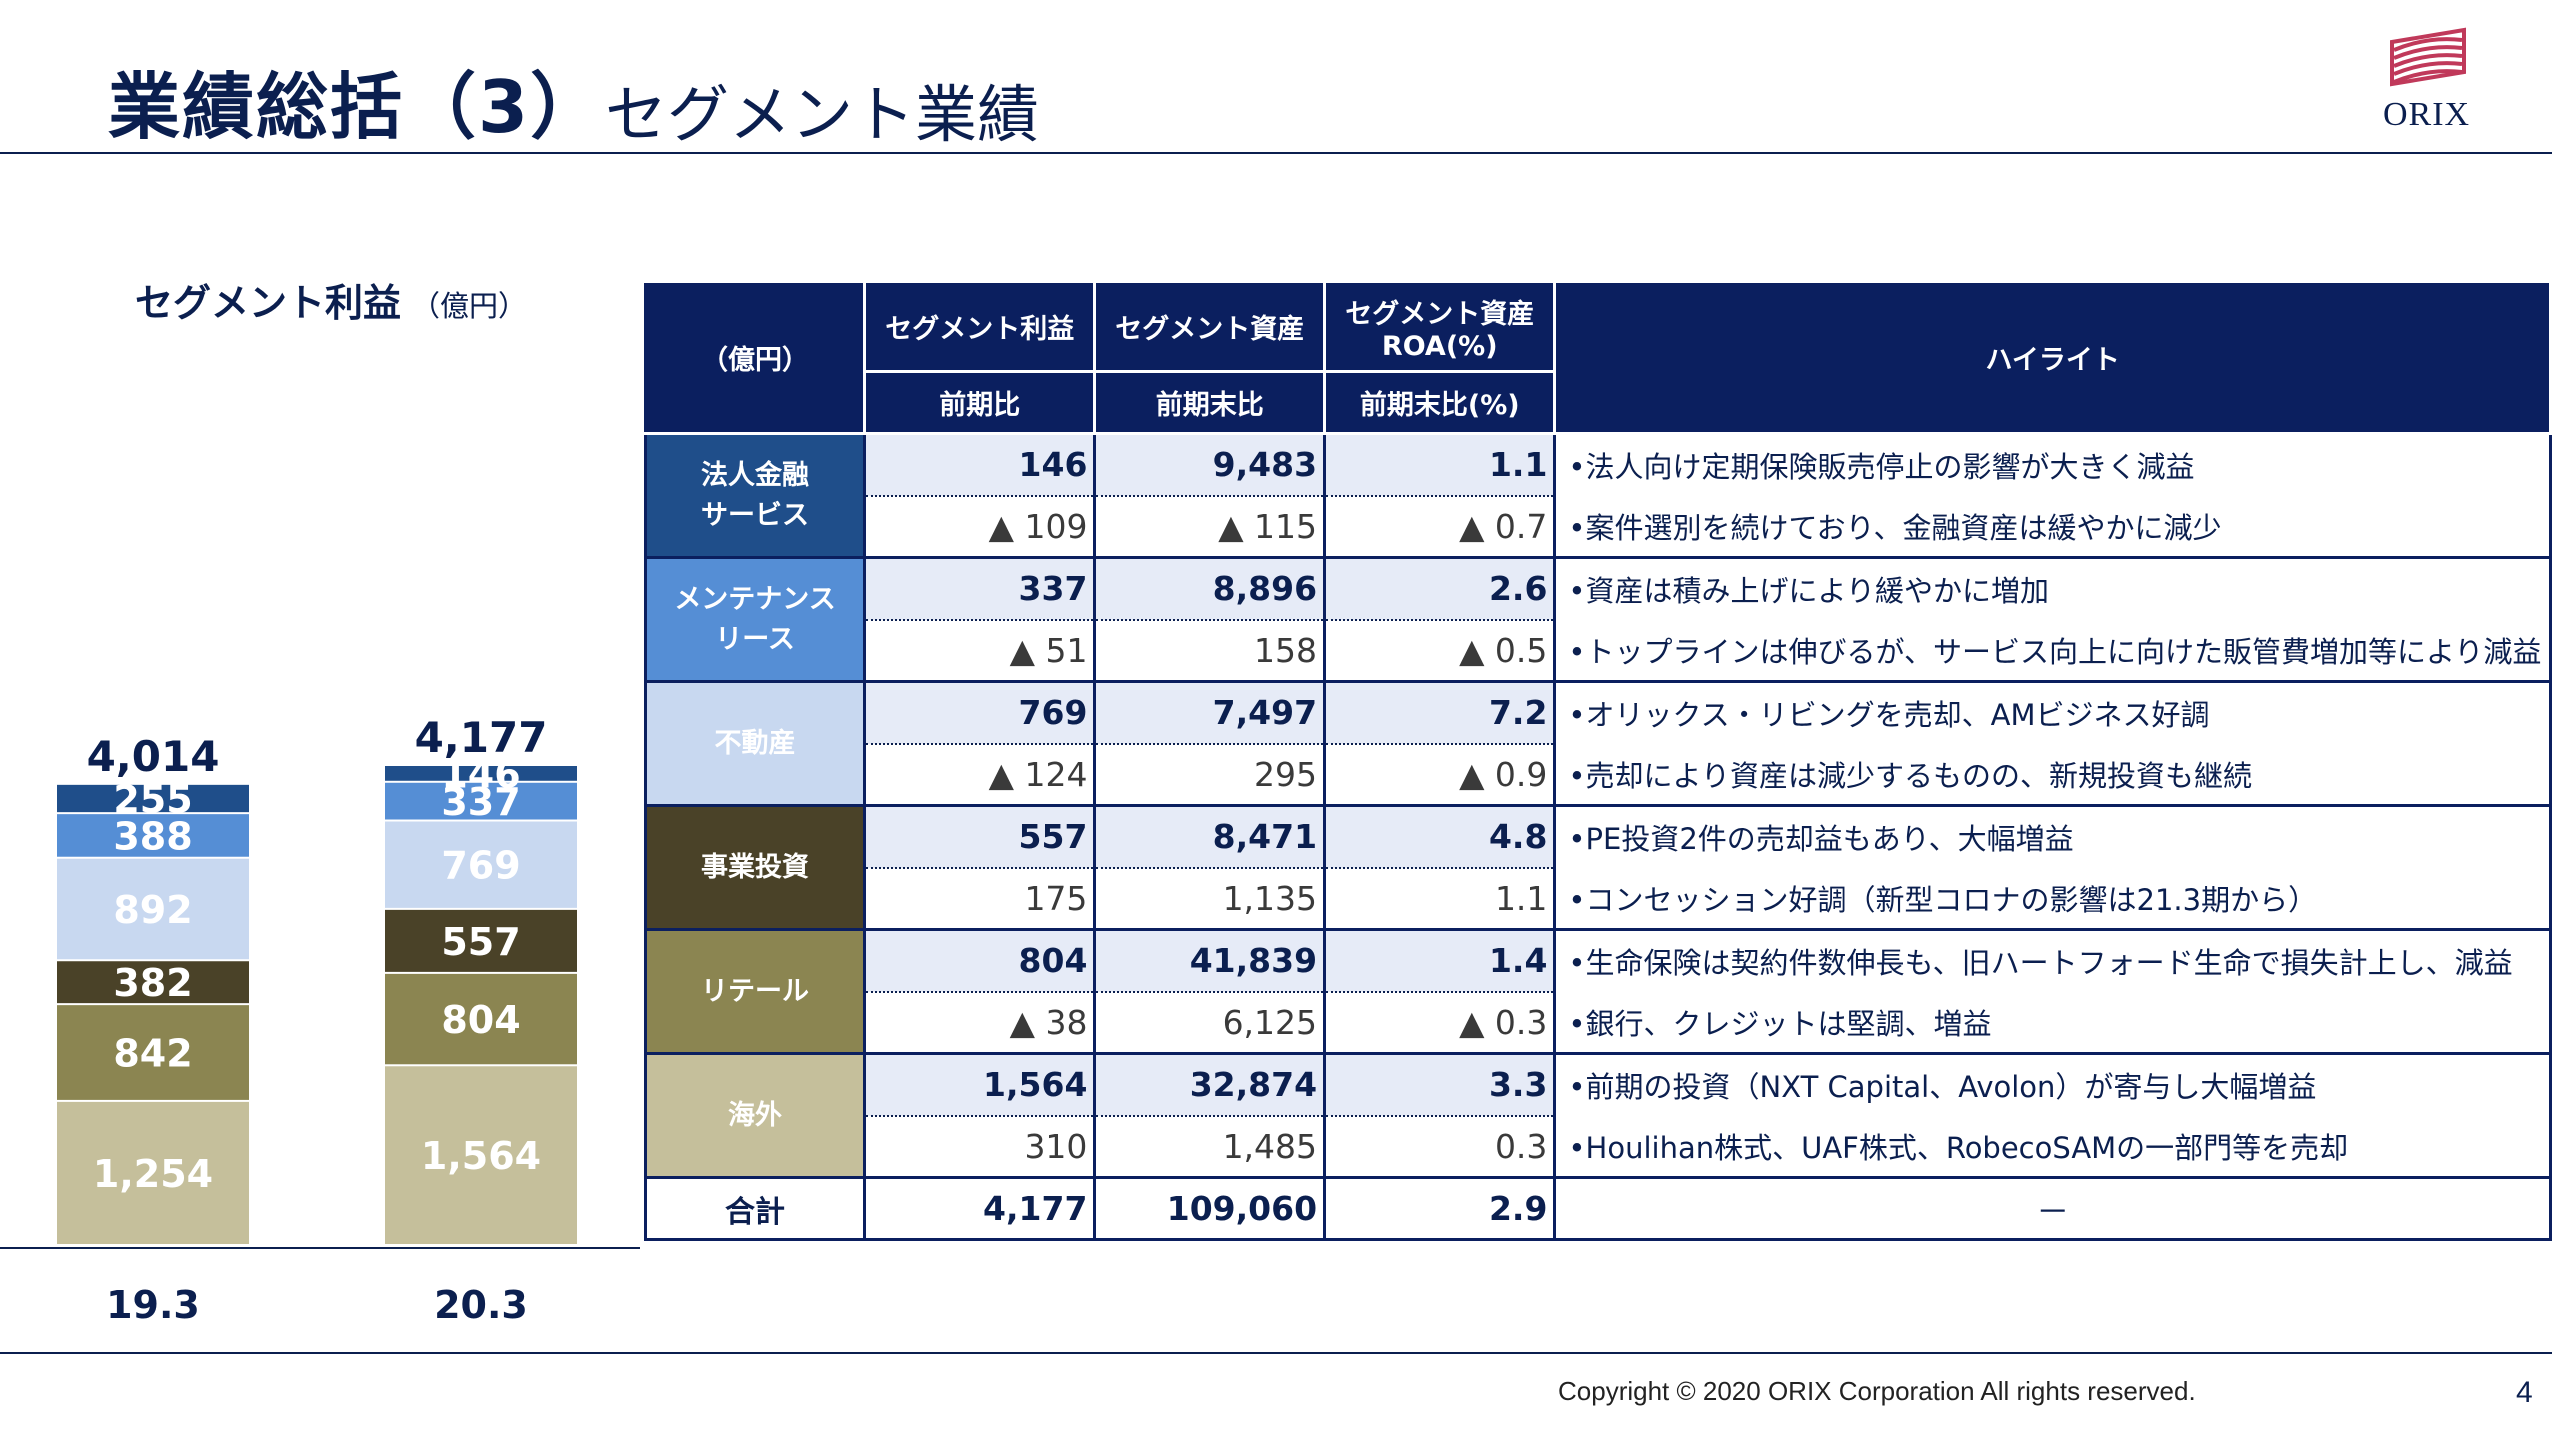  I want to click on chart-title-text: セグメント利益, so click(268, 303).